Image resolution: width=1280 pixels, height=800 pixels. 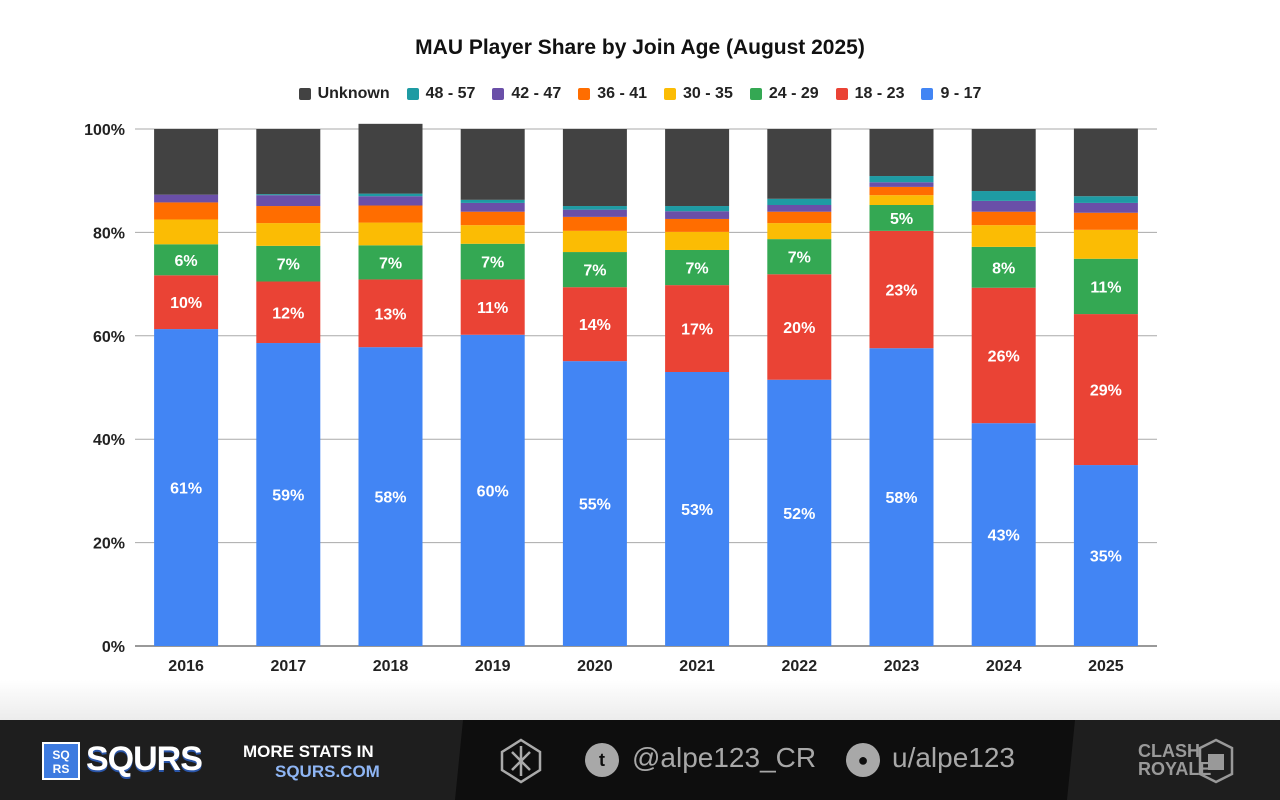 What do you see at coordinates (622, 93) in the screenshot?
I see `legend-label: 36 - 41` at bounding box center [622, 93].